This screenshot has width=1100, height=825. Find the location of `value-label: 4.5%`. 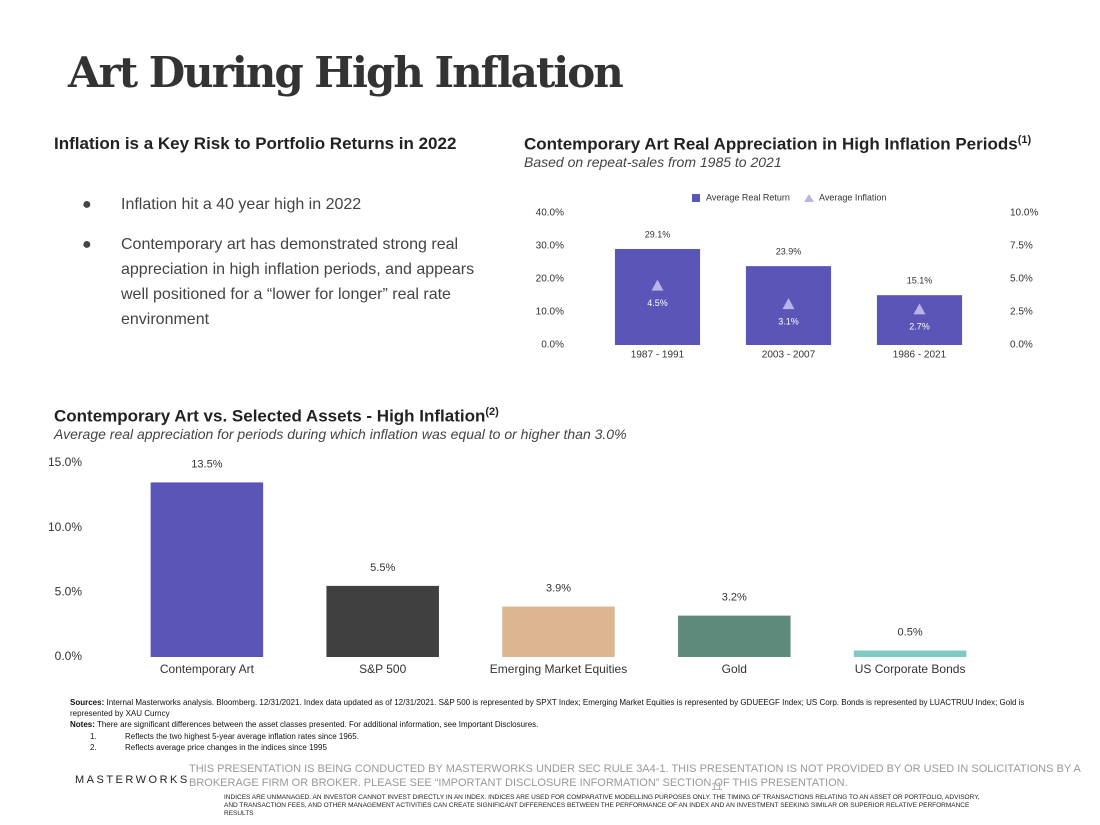

value-label: 4.5% is located at coordinates (657, 303).